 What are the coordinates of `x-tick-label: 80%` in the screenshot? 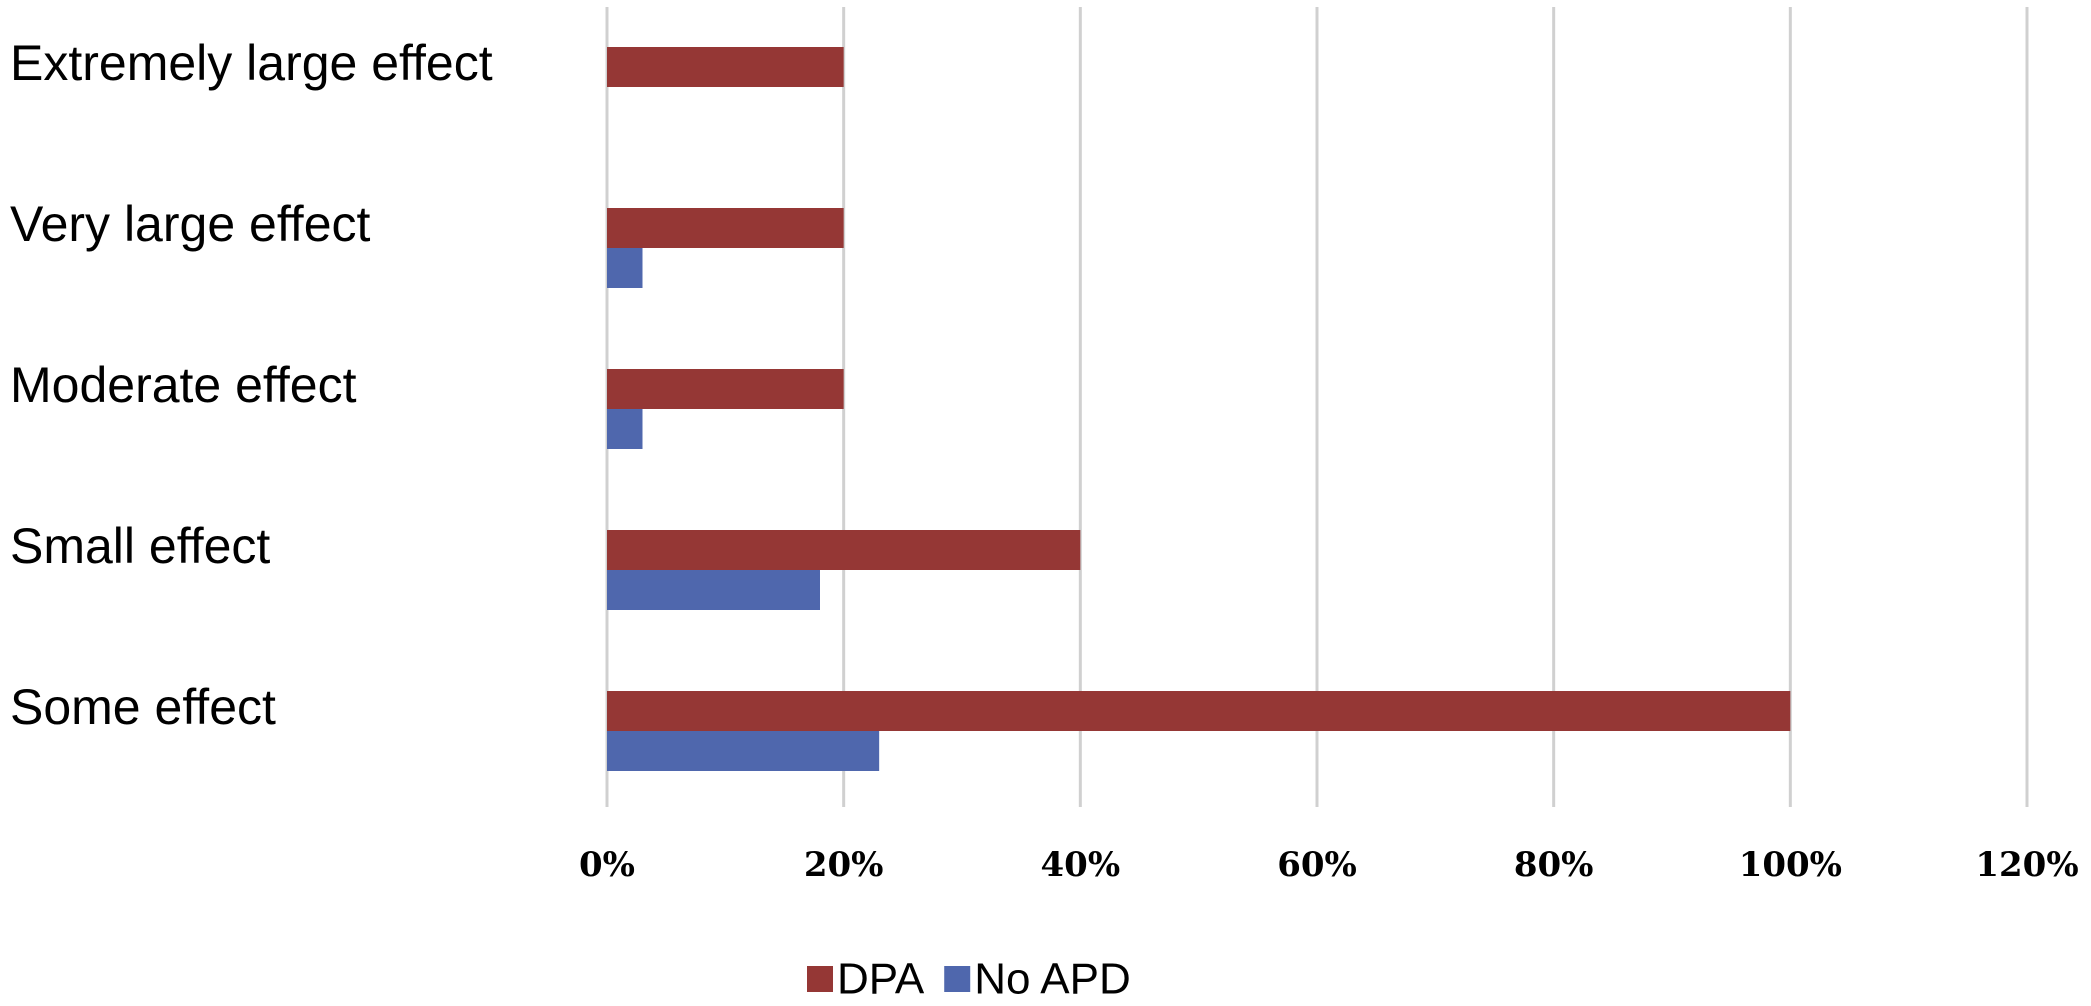 It's located at (1554, 865).